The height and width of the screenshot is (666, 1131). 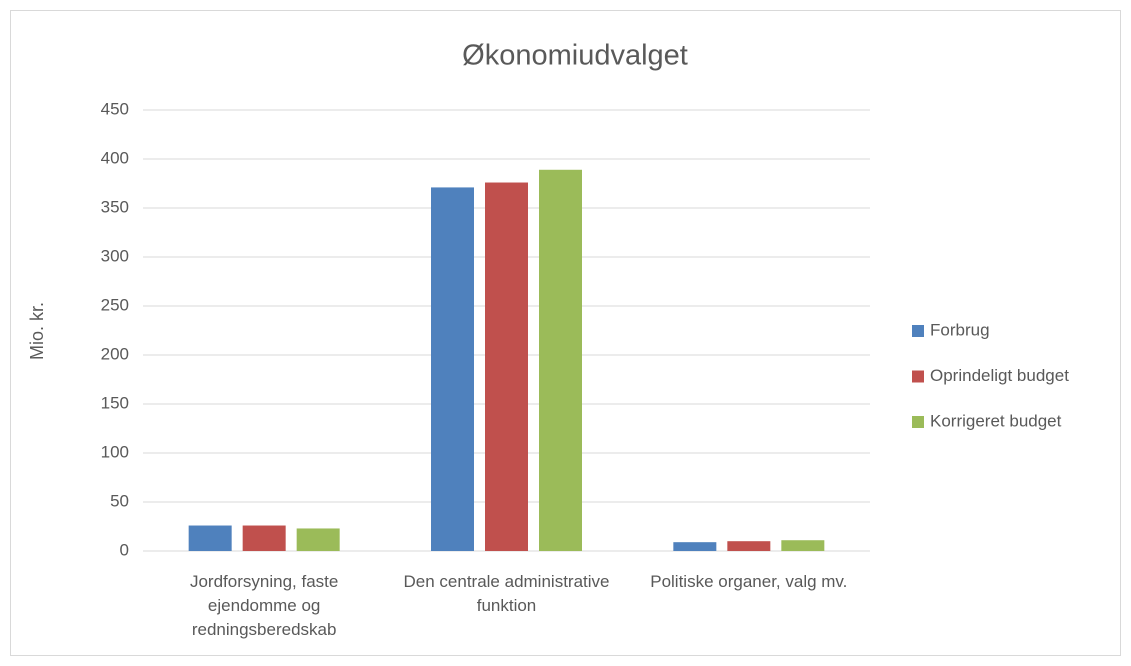 What do you see at coordinates (506, 593) in the screenshot?
I see `x-tick-label: Den centrale administrative funktion` at bounding box center [506, 593].